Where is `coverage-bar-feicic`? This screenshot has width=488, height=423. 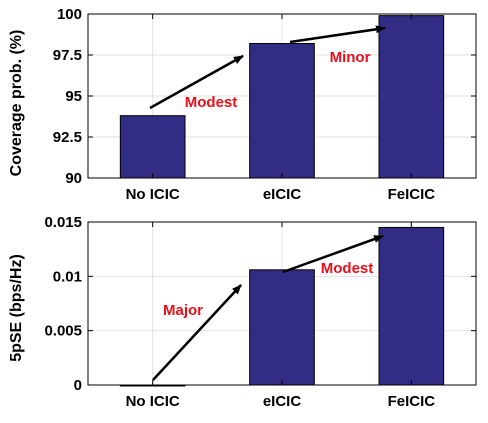
coverage-bar-feicic is located at coordinates (411, 97).